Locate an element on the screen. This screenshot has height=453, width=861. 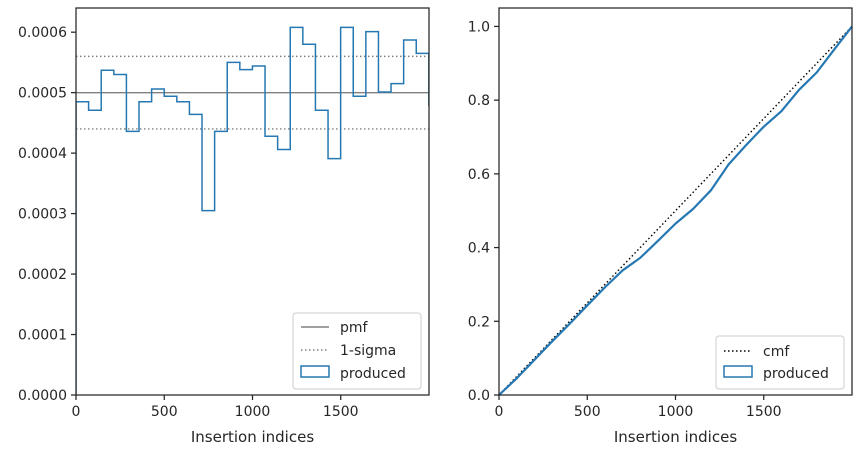
right-y-tick-label: 1.0 is located at coordinates (479, 27).